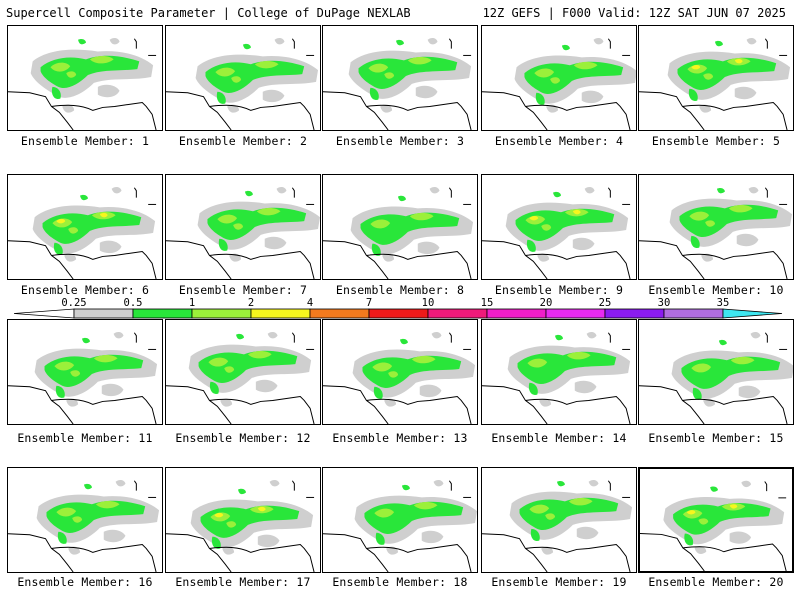 The height and width of the screenshot is (600, 800). What do you see at coordinates (428, 303) in the screenshot?
I see `colorbar-tick-label: 10` at bounding box center [428, 303].